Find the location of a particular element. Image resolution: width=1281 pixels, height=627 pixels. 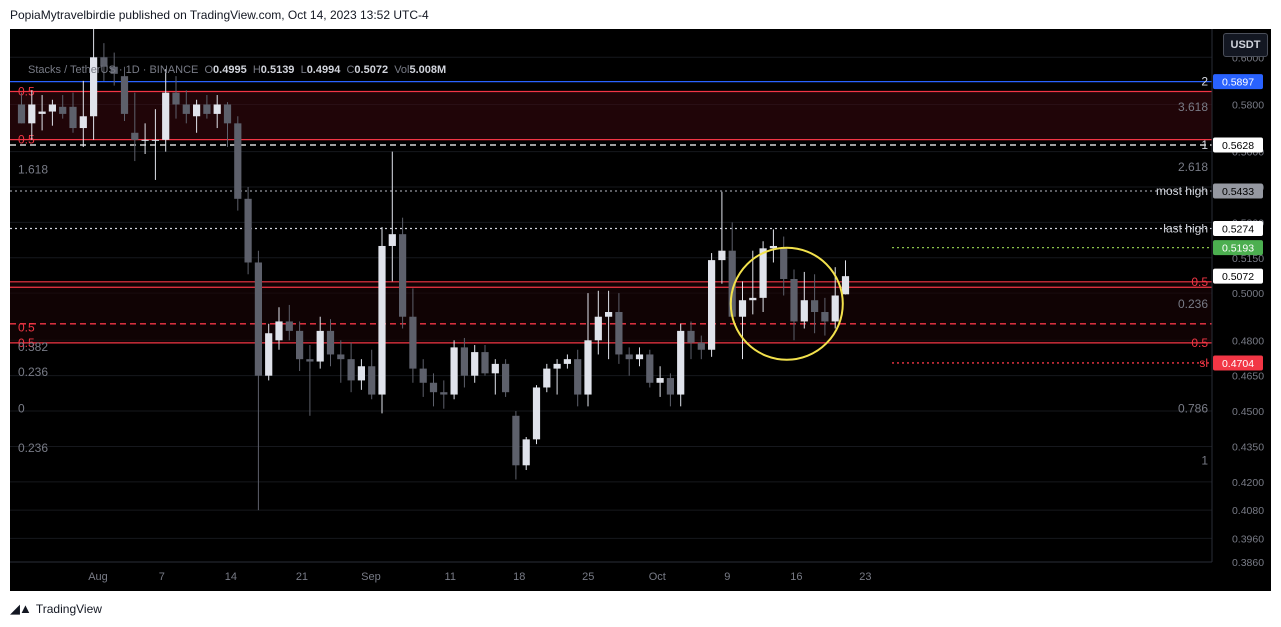

resistance-zone is located at coordinates (611, 115).